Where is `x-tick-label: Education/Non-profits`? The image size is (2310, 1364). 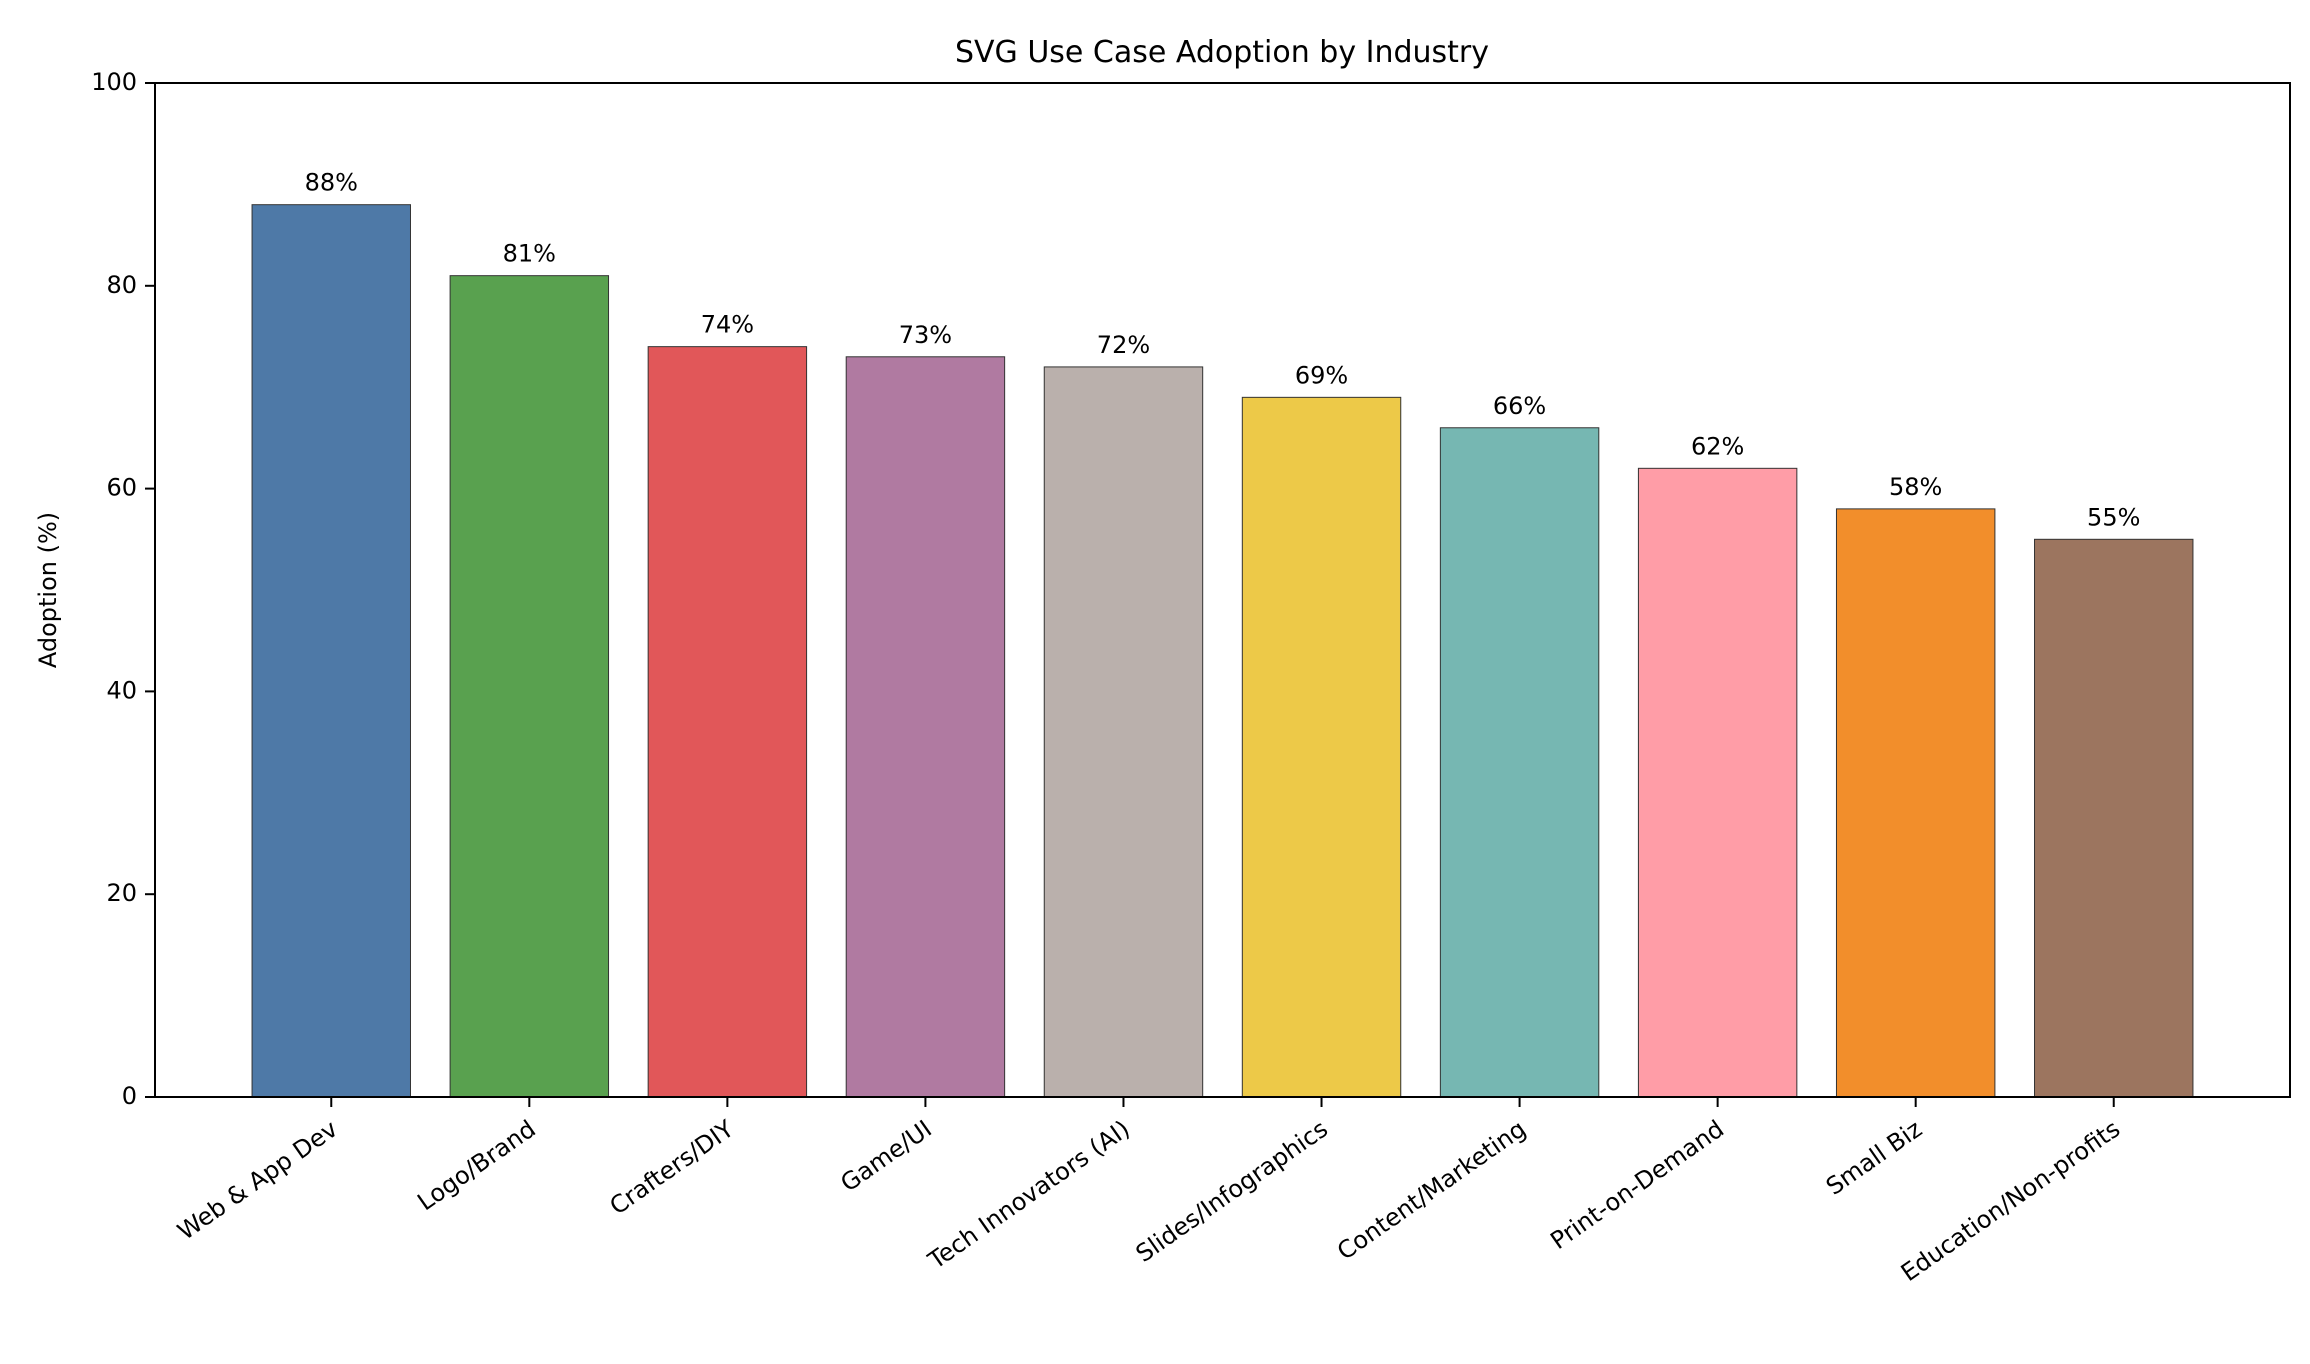 x-tick-label: Education/Non-profits is located at coordinates (2010, 1201).